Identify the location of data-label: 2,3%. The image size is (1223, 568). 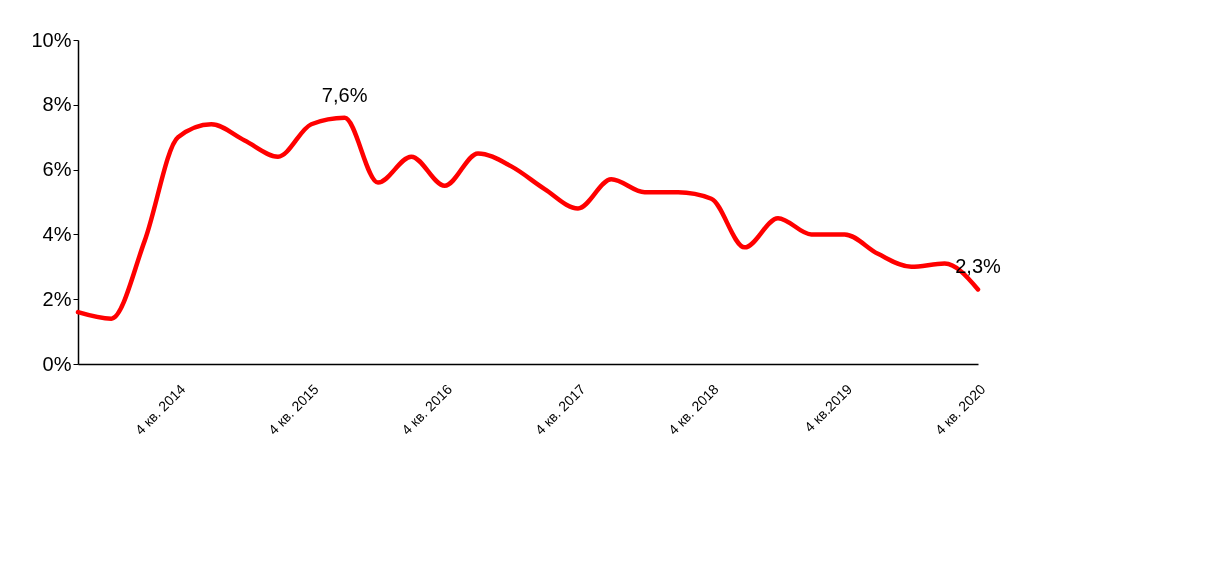
(978, 266).